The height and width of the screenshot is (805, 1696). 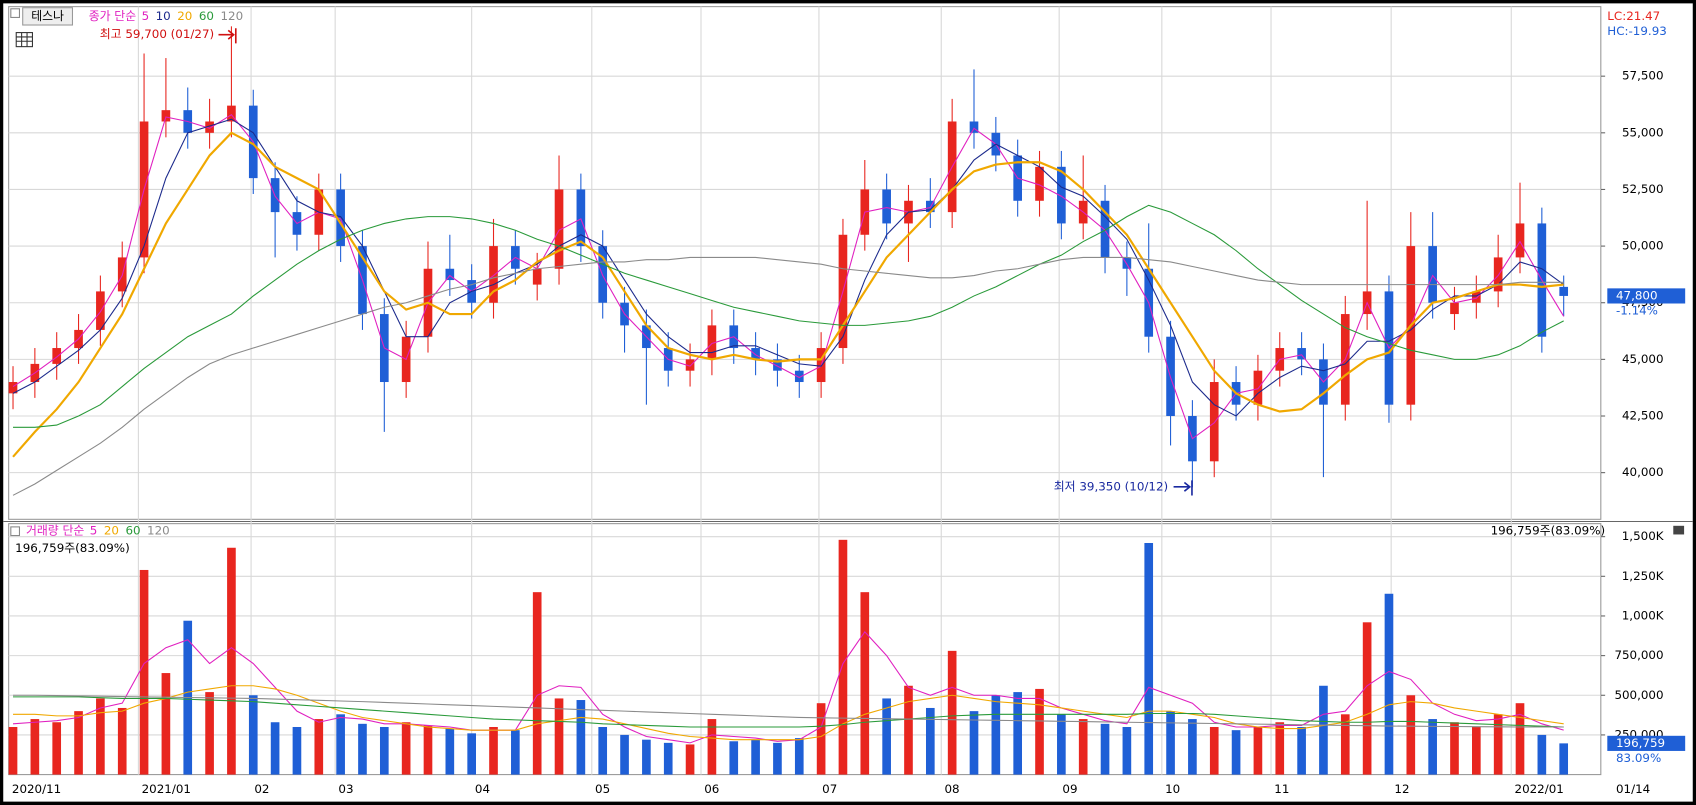 What do you see at coordinates (951, 789) in the screenshot?
I see `x-tick-label: 08` at bounding box center [951, 789].